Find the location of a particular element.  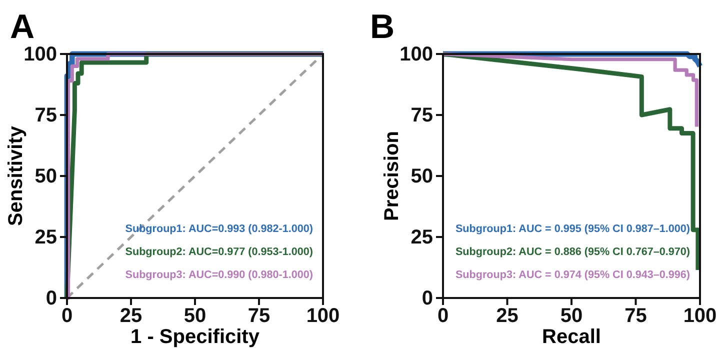

text: Subgroup1: AUC = 0.995 (95% CI 0.987–1.000) is located at coordinates (572, 229).